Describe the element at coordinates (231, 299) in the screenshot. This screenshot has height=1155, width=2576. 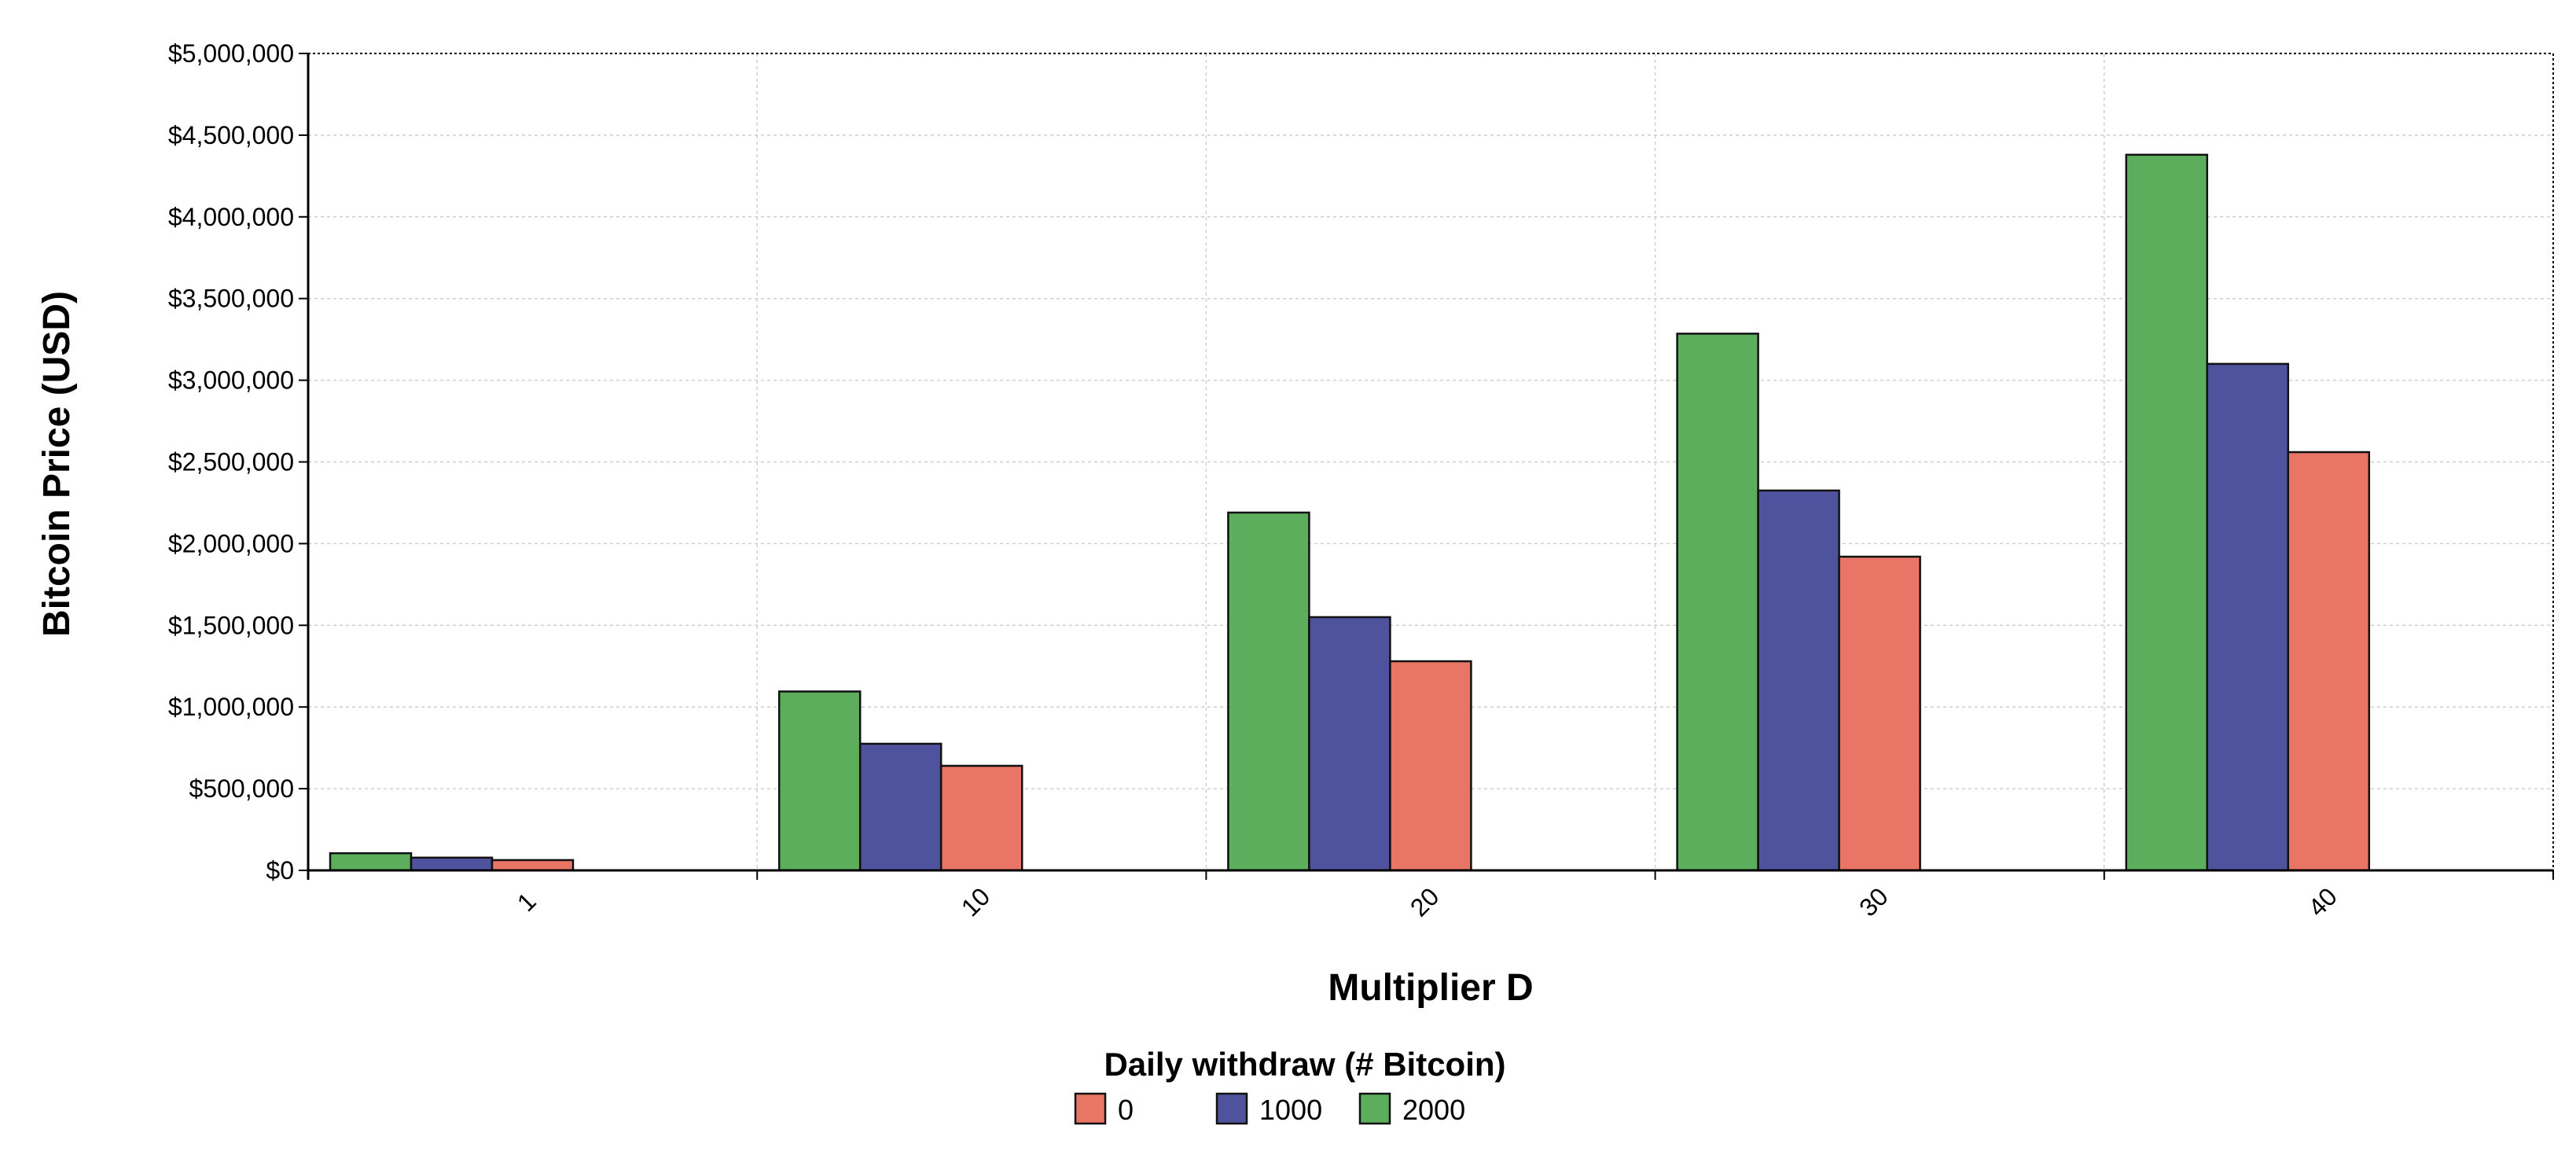
I see `y-tick-label: $3,500,000` at that location.